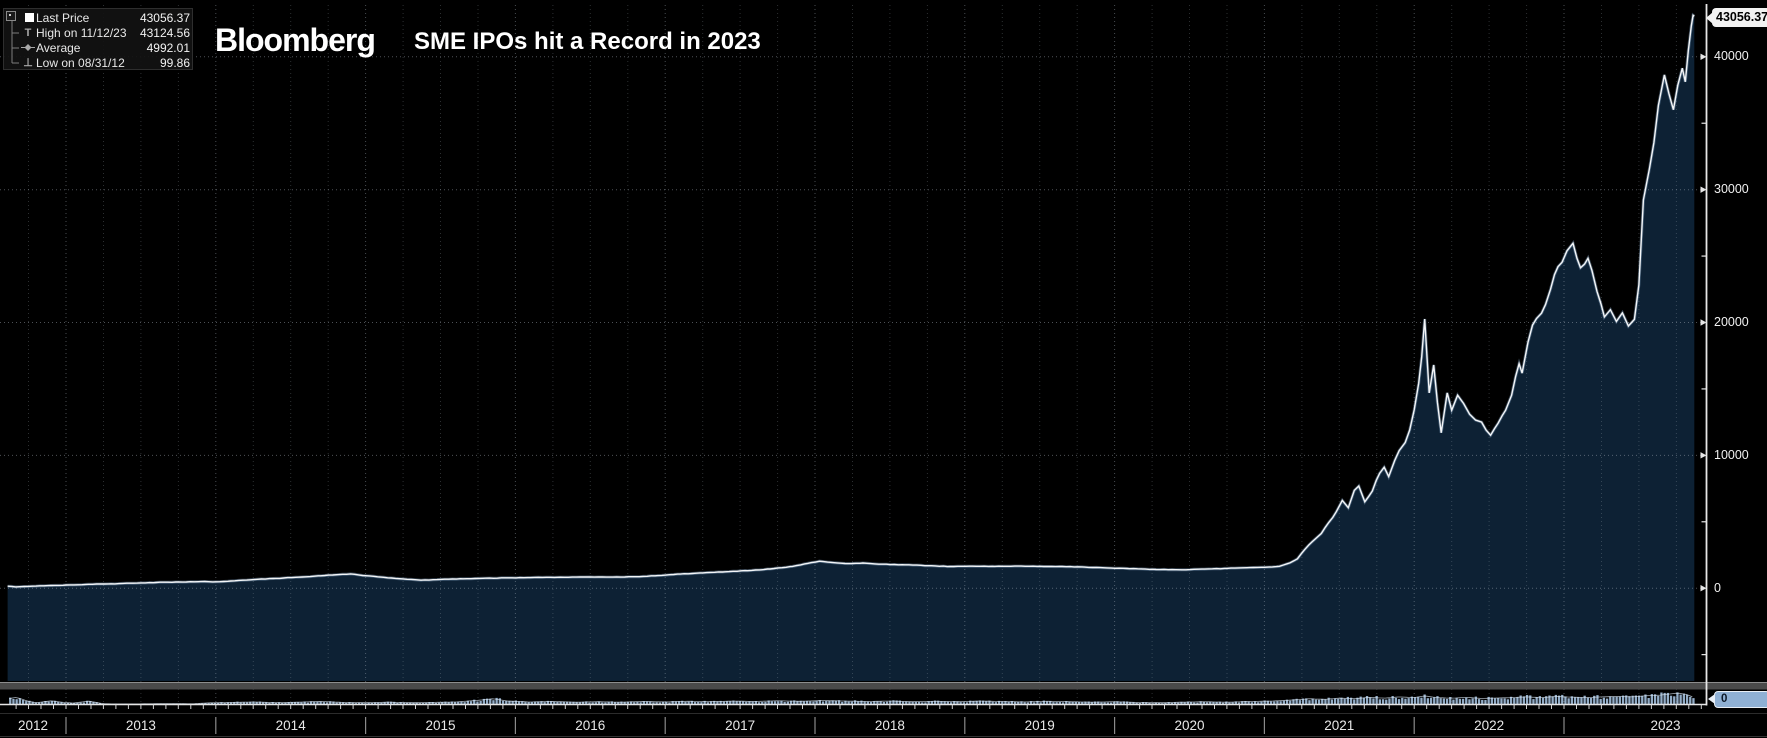 The image size is (1767, 738). I want to click on timeline-year-label: 2018, so click(889, 725).